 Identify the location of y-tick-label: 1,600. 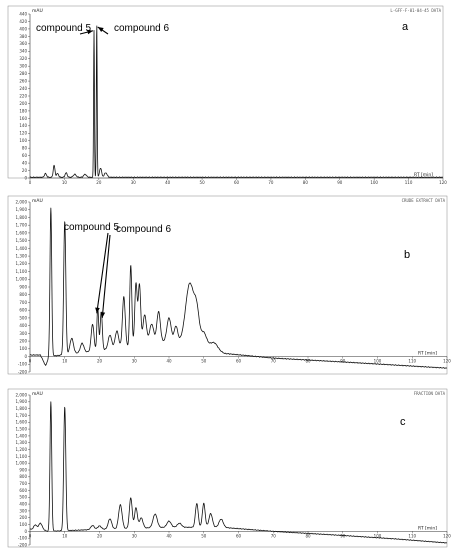
(22, 232).